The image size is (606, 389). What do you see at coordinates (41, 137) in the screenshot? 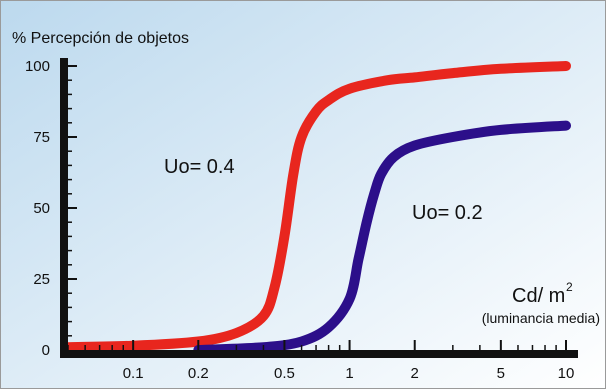
I see `y-tick-label: 75` at bounding box center [41, 137].